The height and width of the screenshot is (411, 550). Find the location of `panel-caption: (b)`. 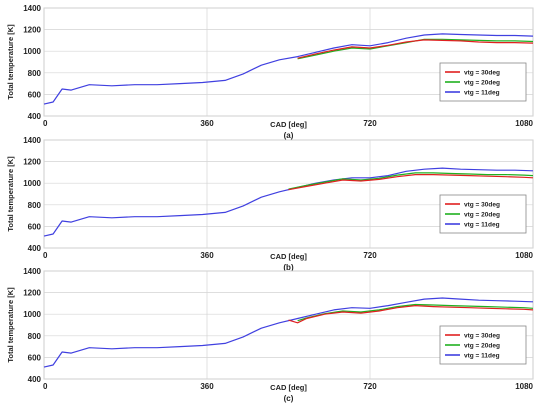

panel-caption: (b) is located at coordinates (288, 267).